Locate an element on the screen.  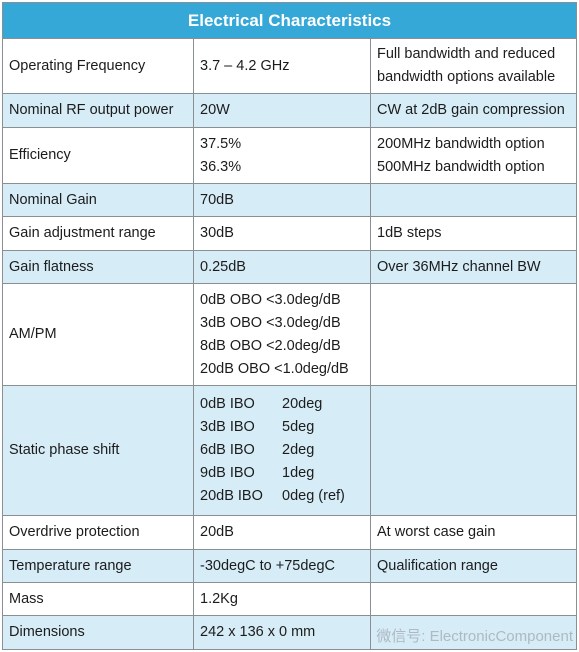
param-cell: Operating Frequency is located at coordinates (98, 66).